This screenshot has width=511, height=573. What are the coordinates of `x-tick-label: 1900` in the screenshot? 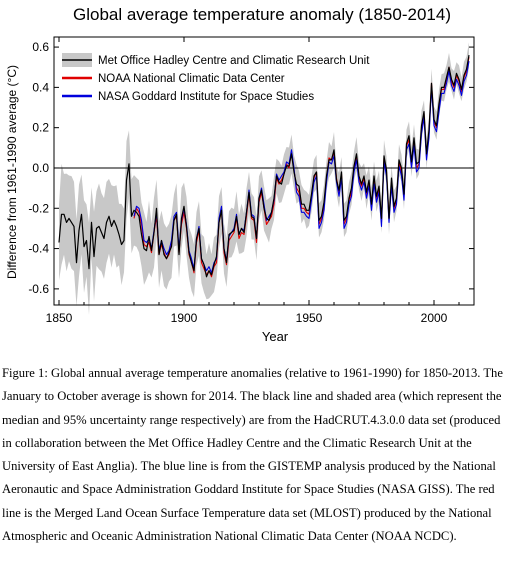 It's located at (184, 318).